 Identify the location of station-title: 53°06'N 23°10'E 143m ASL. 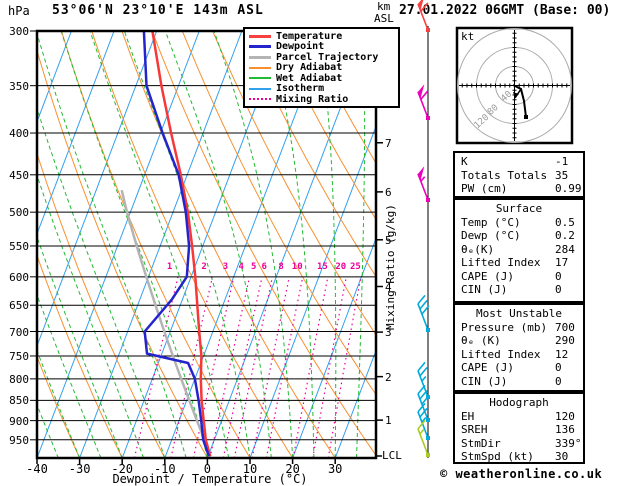
(158, 10).